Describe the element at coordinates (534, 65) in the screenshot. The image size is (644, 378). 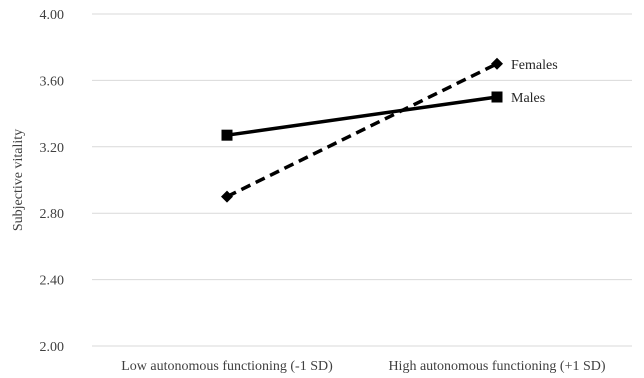
I see `series-label-females: Females` at that location.